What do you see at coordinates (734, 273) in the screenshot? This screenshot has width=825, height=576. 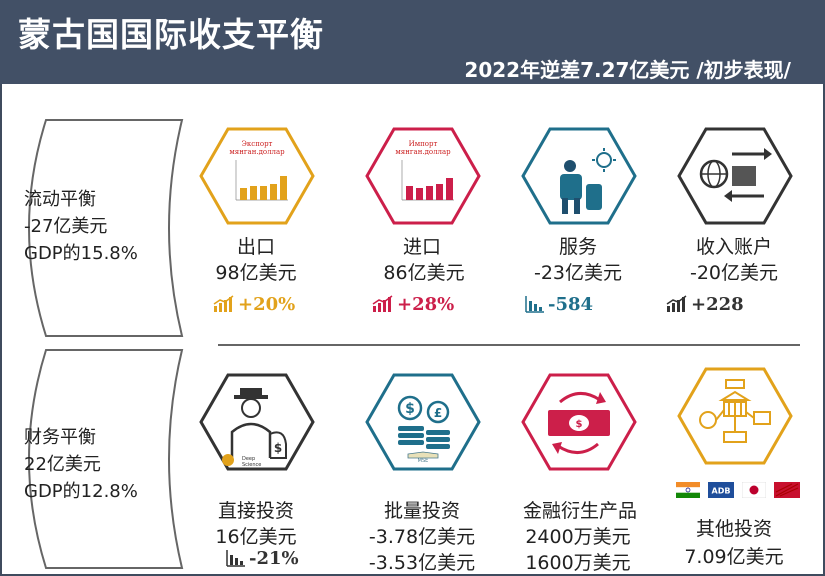 I see `income-value: -20亿美元` at bounding box center [734, 273].